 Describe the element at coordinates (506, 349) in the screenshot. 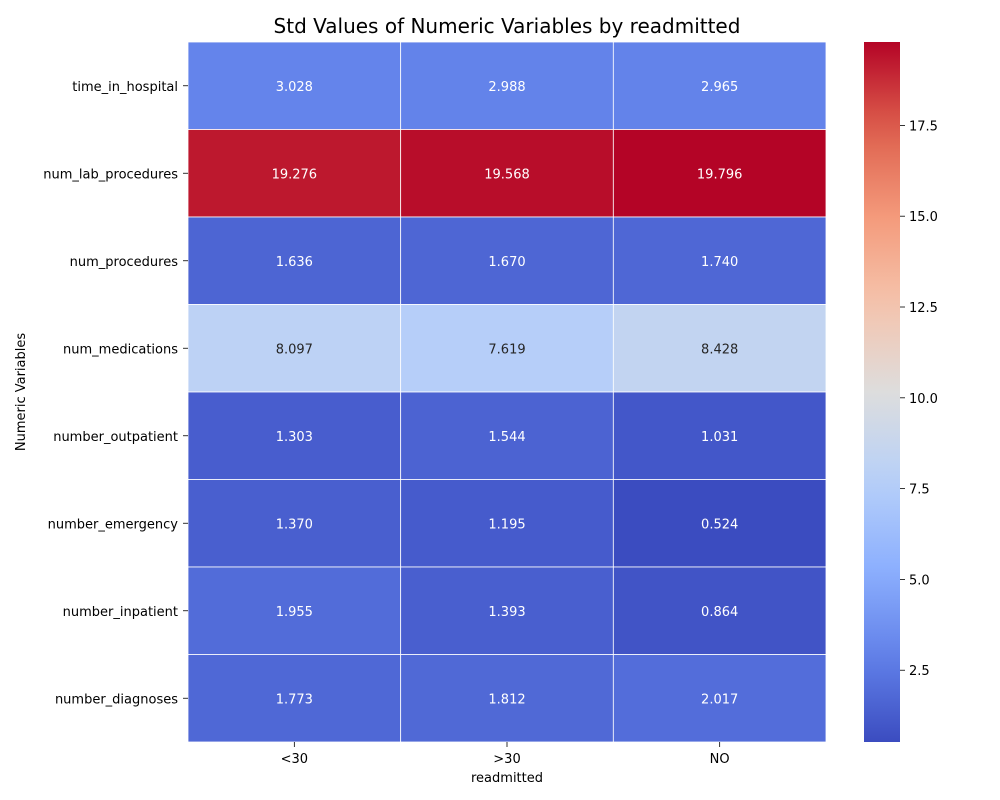

I see `cell-value-label: 7.619` at that location.